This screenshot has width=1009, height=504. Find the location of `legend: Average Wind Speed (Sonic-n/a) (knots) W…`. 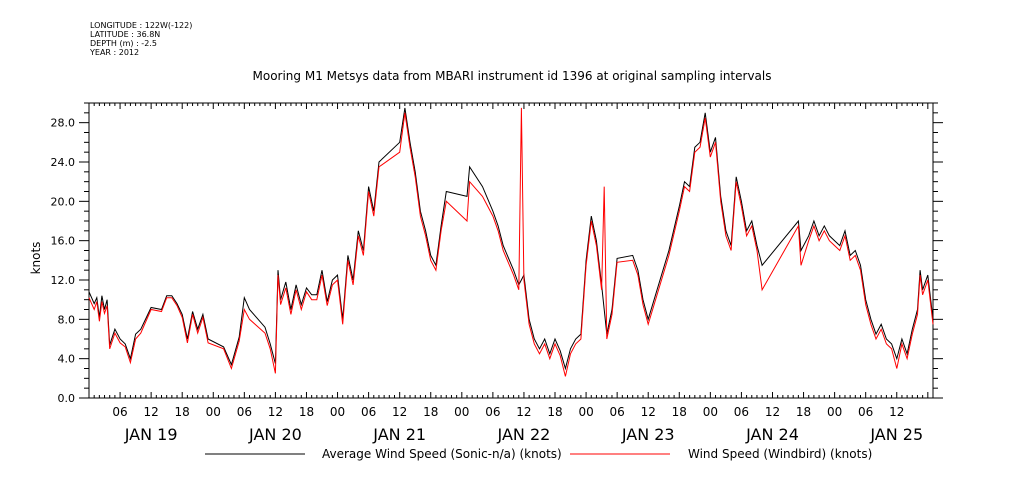

legend: Average Wind Speed (Sonic-n/a) (knots) W… is located at coordinates (538, 454).